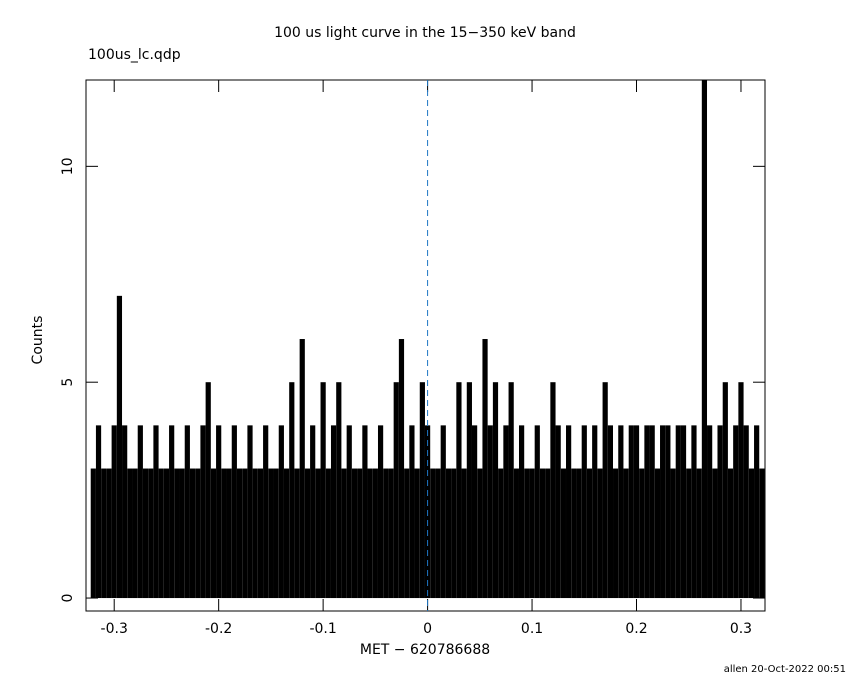  What do you see at coordinates (636, 629) in the screenshot?
I see `x-tick-label: 0.2` at bounding box center [636, 629].